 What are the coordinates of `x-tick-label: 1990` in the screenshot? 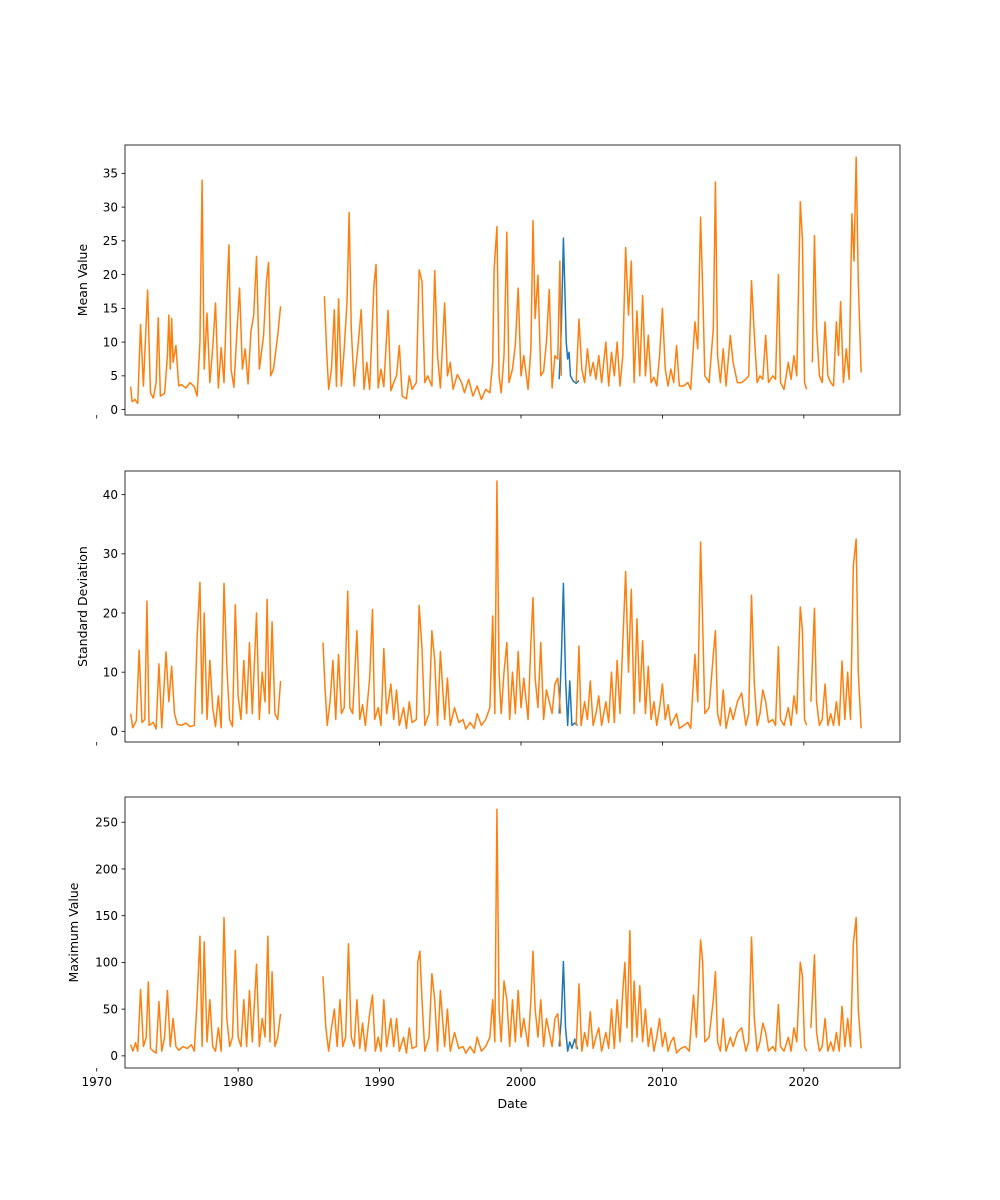 It's located at (379, 1082).